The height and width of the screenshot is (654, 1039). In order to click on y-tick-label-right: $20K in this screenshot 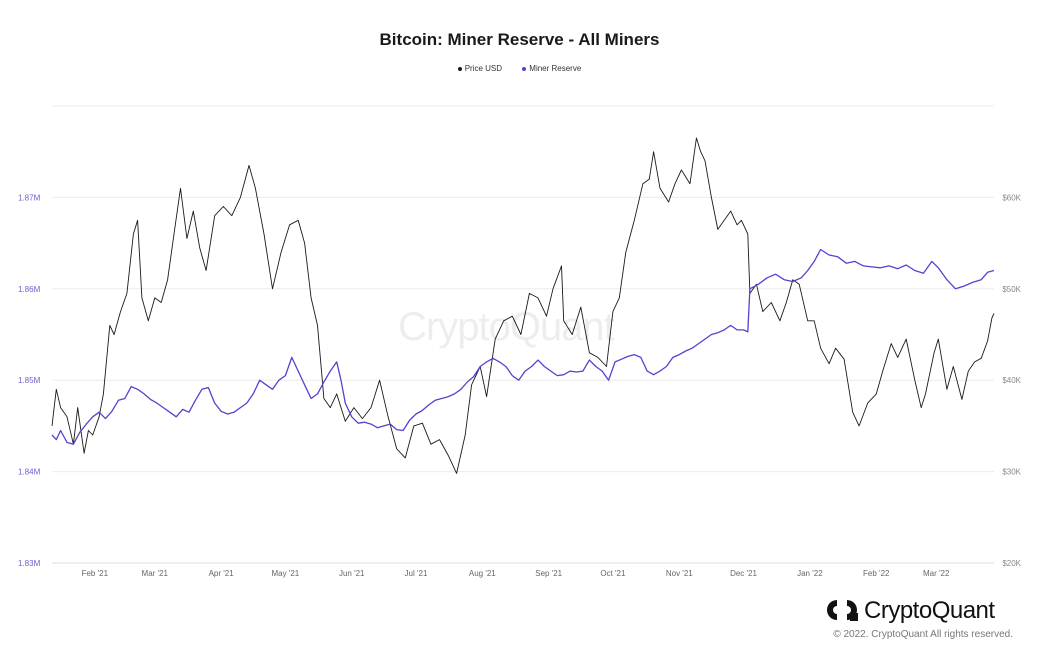, I will do `click(1011, 563)`.